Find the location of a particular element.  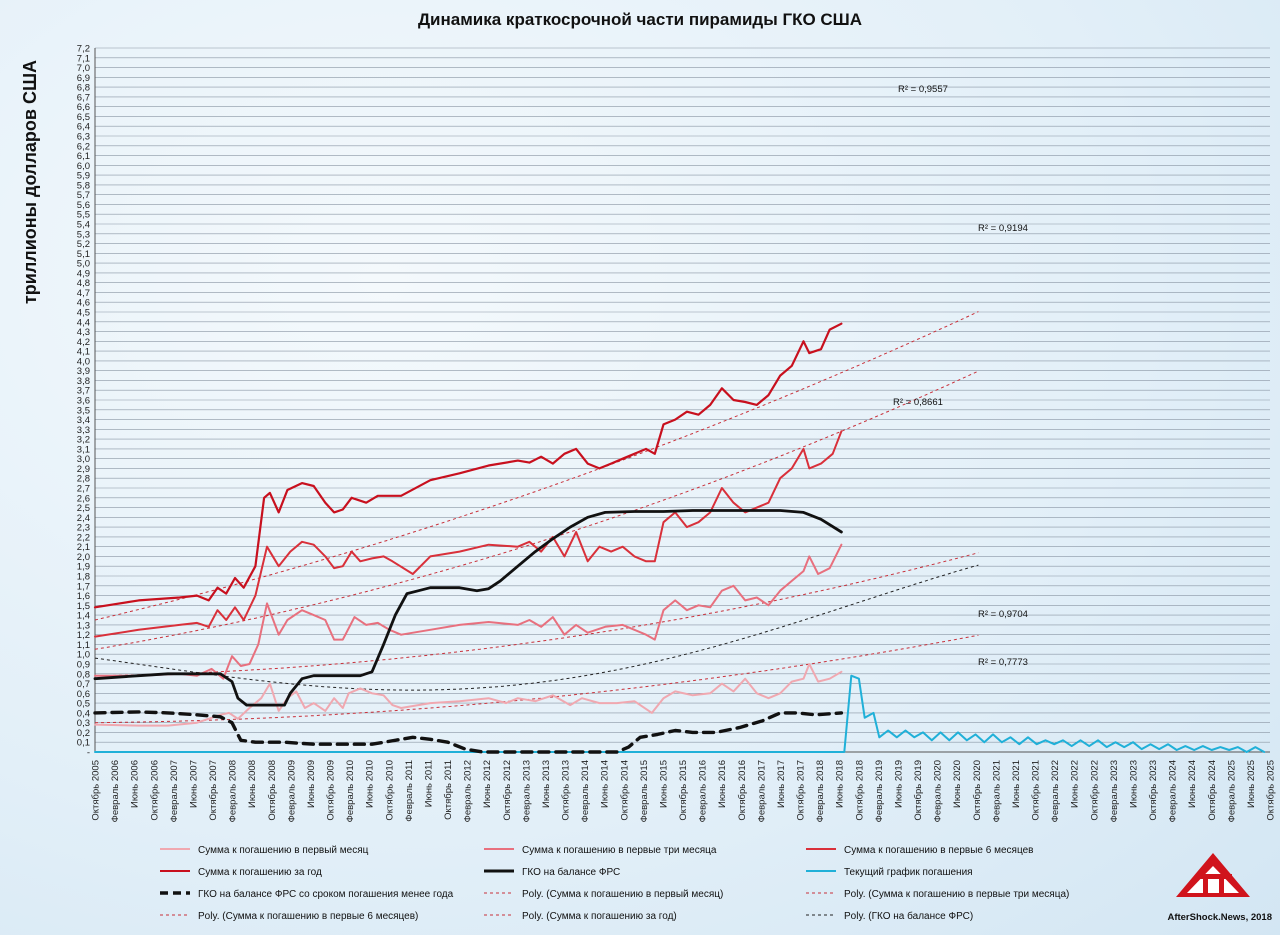

y-tick-label: 1,8 is located at coordinates (83, 577).